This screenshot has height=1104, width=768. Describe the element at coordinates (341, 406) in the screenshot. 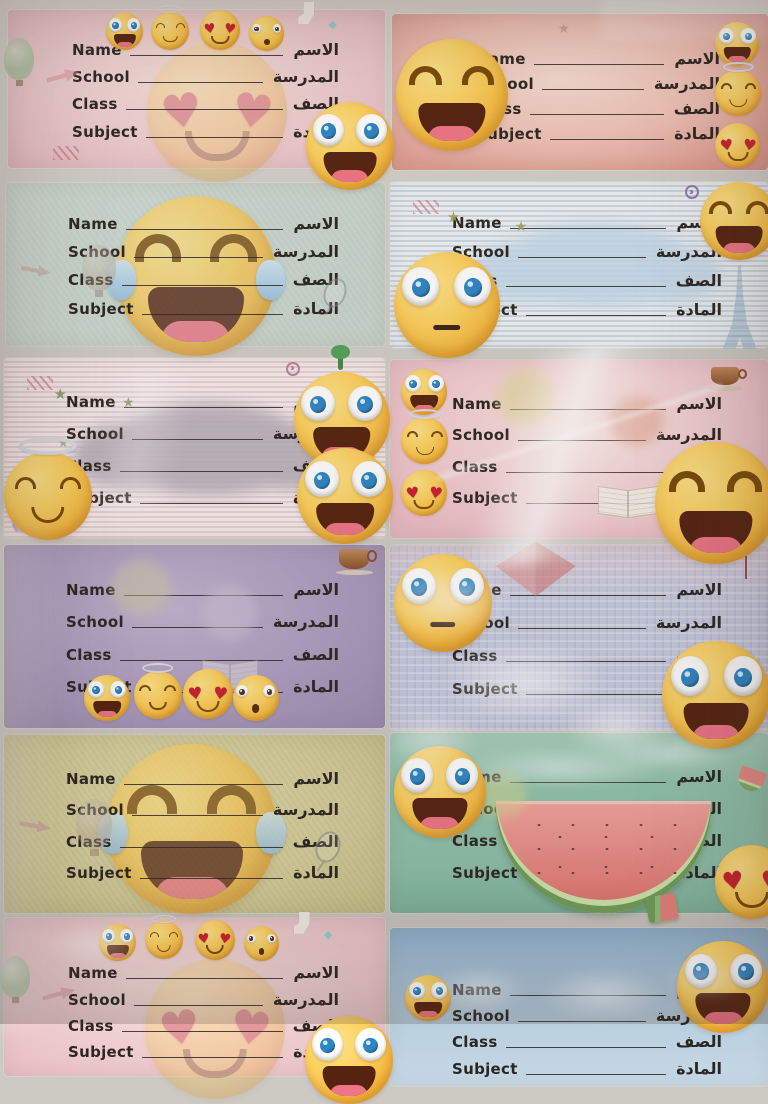

I see `tongue-out-sprout-emoji` at that location.